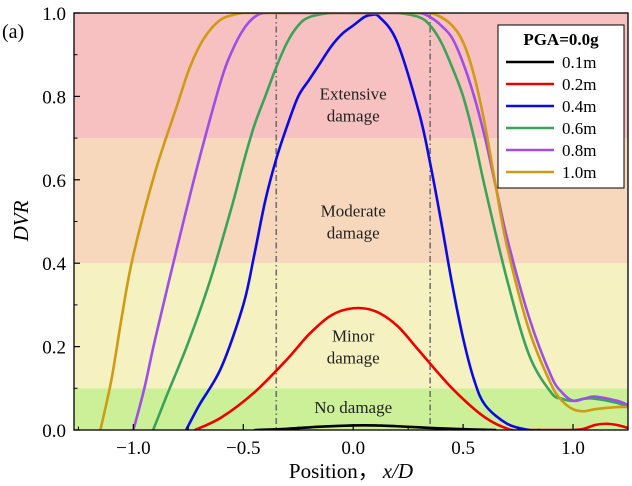 Image resolution: width=632 pixels, height=486 pixels. What do you see at coordinates (353, 105) in the screenshot?
I see `zone-label-extensive-damage: Extensive damage` at bounding box center [353, 105].